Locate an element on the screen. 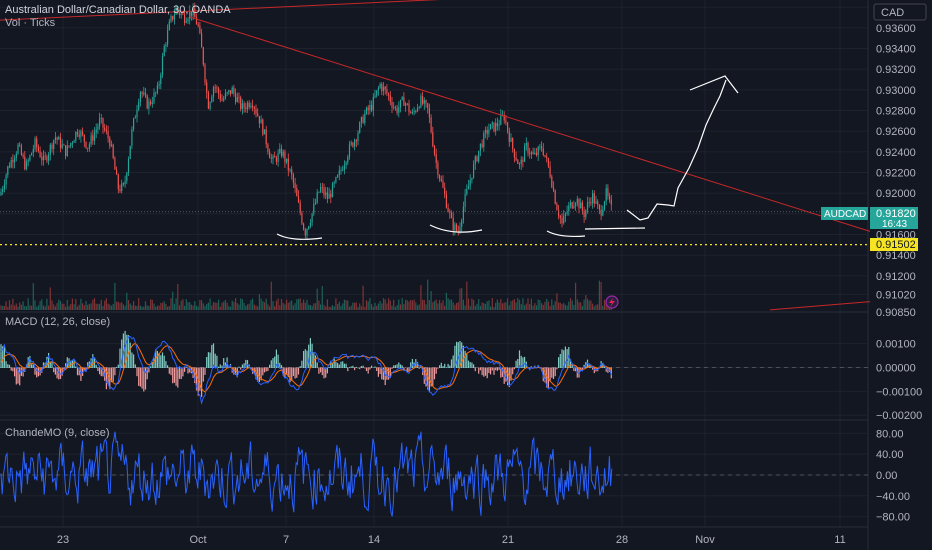  hand-drawn-bracket-left is located at coordinates (299, 236).